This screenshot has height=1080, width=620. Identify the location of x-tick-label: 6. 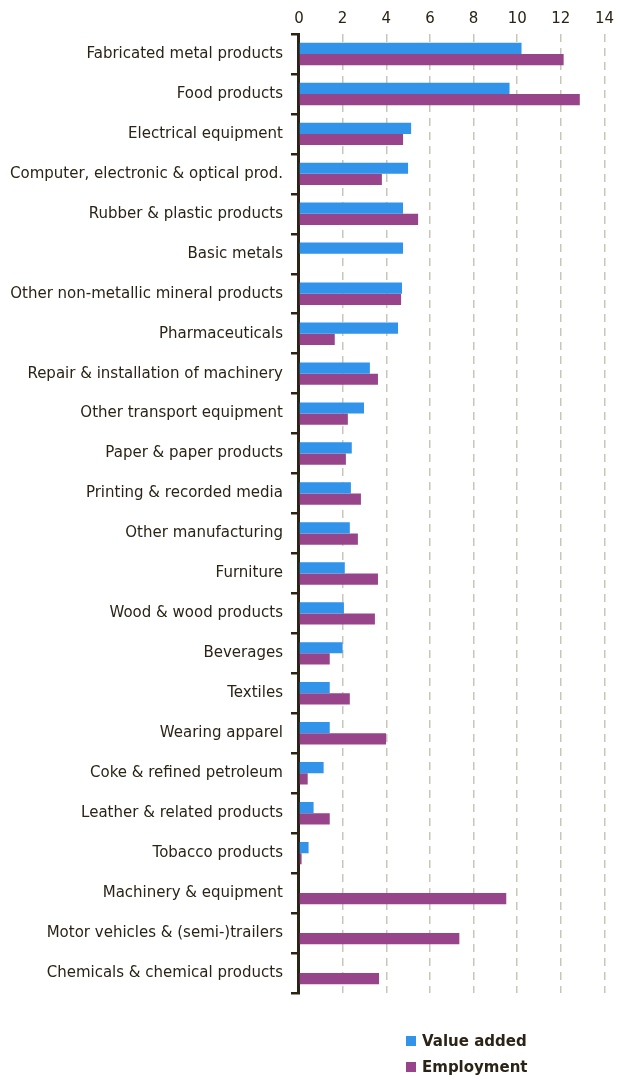
(430, 17).